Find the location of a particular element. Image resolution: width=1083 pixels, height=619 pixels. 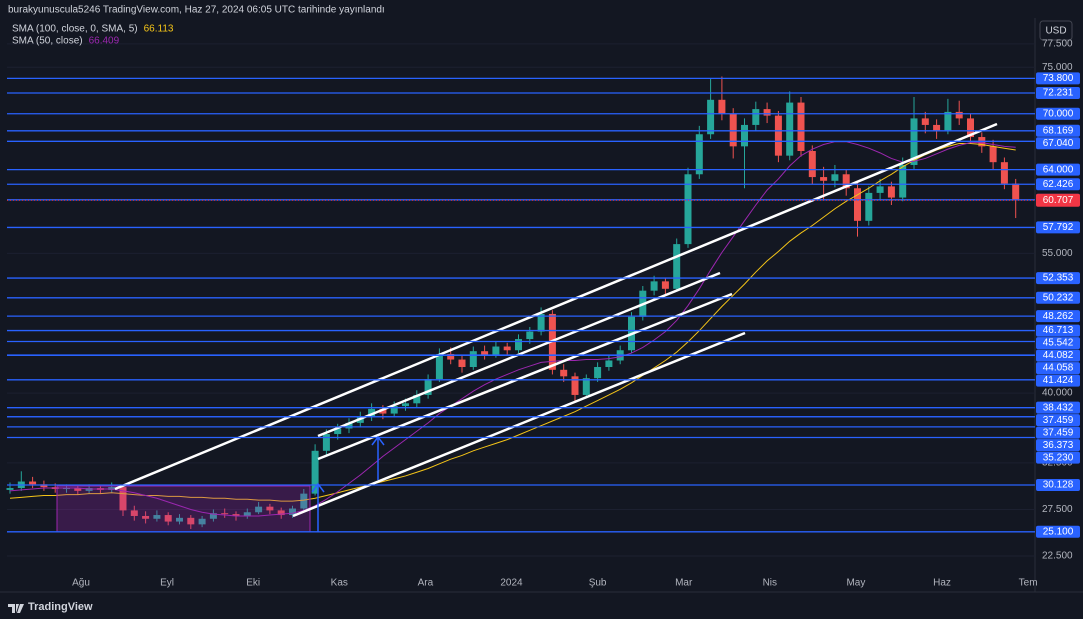

level-label: 70.000 is located at coordinates (1058, 113).